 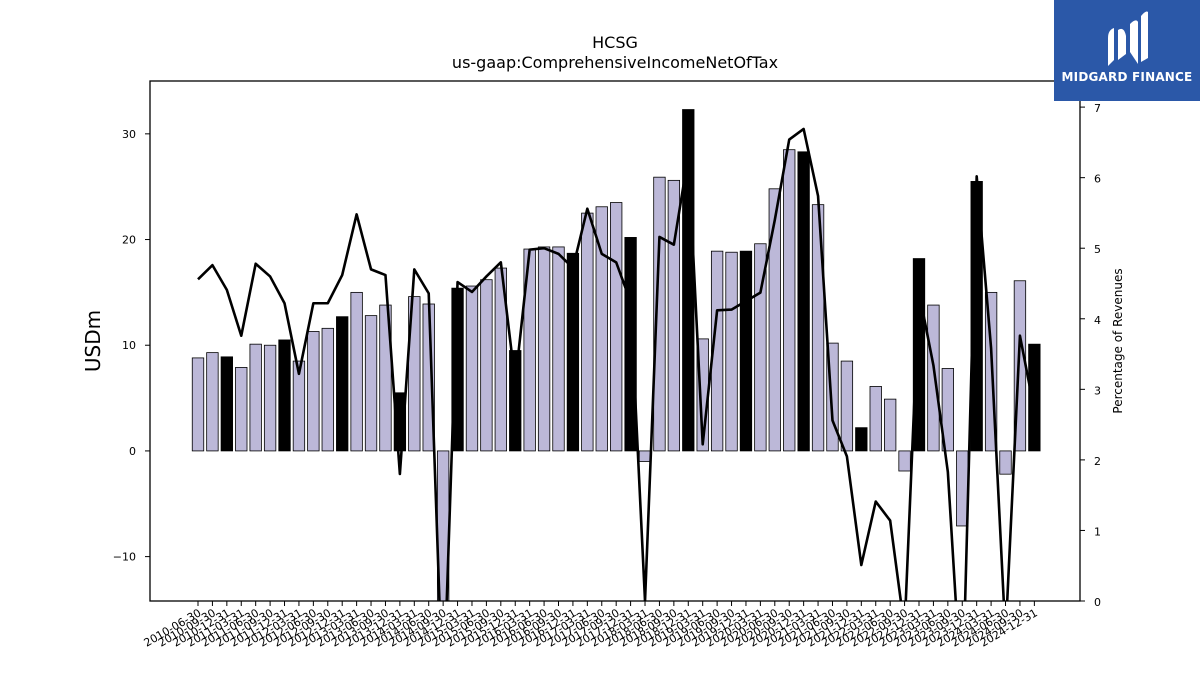 I want to click on y-tick-label-left: 0, so click(x=132, y=451).